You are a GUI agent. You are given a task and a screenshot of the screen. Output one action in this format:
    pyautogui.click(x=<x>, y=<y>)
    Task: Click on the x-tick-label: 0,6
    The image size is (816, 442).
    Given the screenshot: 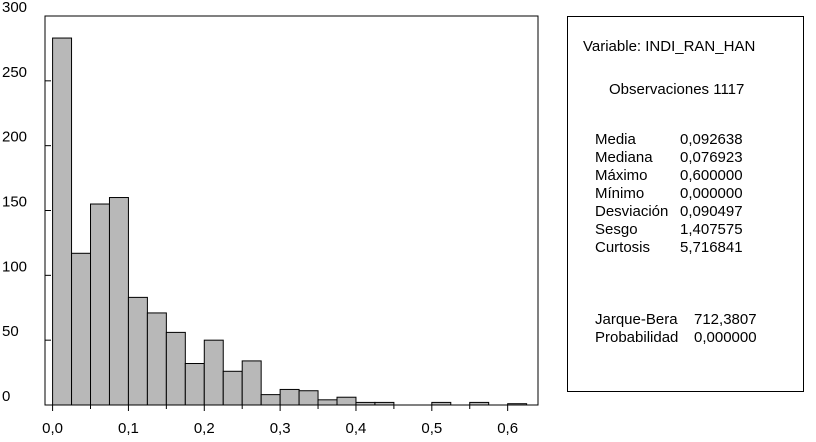 What is the action you would take?
    pyautogui.click(x=507, y=428)
    